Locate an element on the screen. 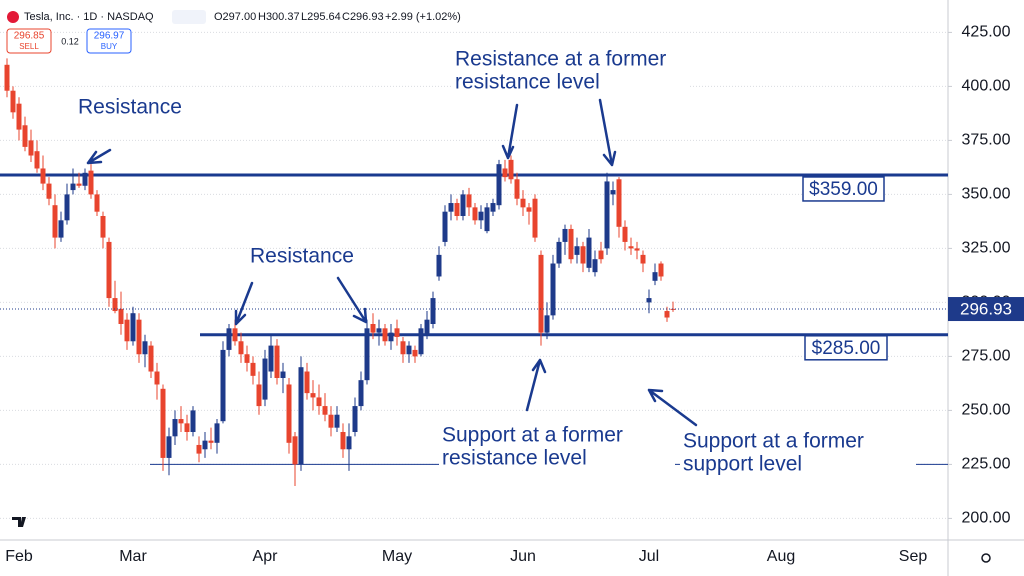 Image resolution: width=1024 pixels, height=576 pixels. badge is located at coordinates (189, 17).